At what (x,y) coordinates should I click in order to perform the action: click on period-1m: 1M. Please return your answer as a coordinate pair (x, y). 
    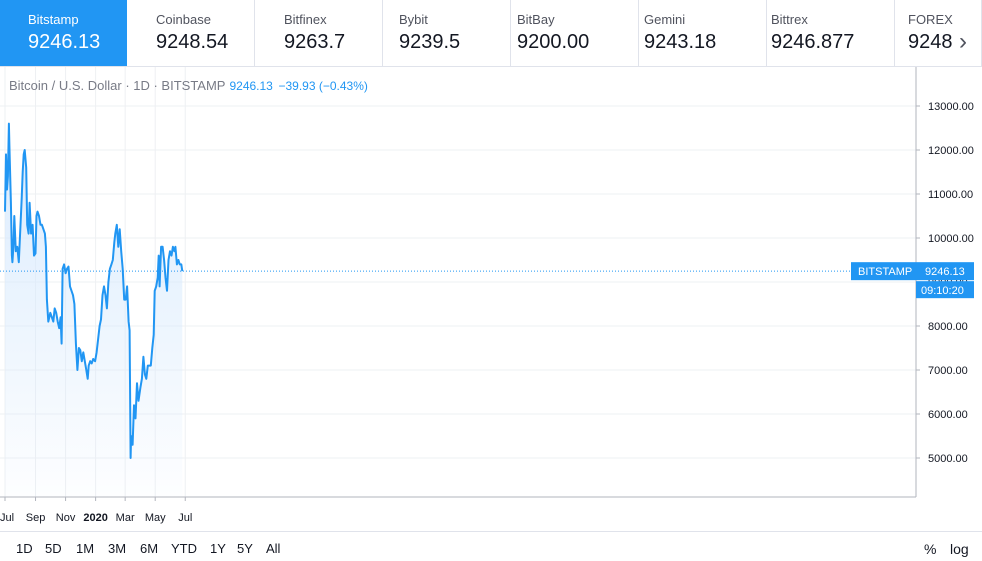
    Looking at the image, I should click on (85, 548).